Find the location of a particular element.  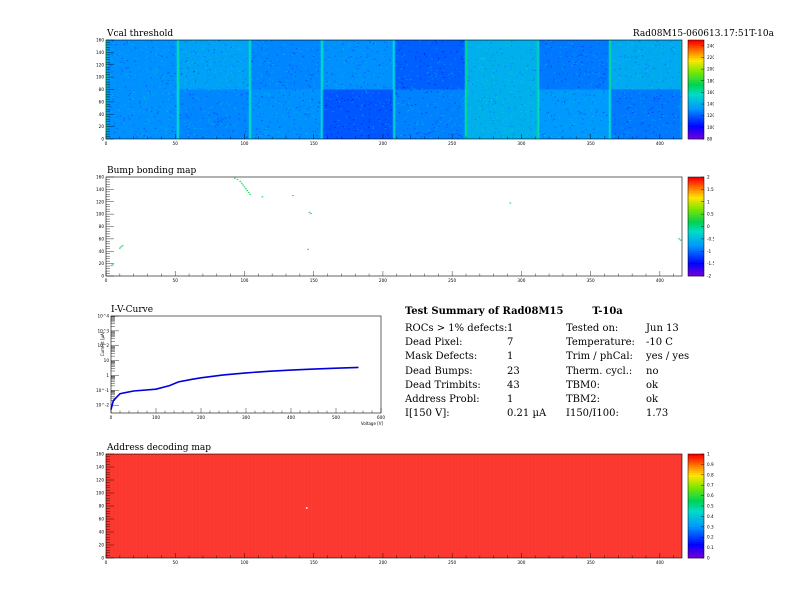

summary-title: Test Summary of Rad08M15 T-10a is located at coordinates (514, 311).